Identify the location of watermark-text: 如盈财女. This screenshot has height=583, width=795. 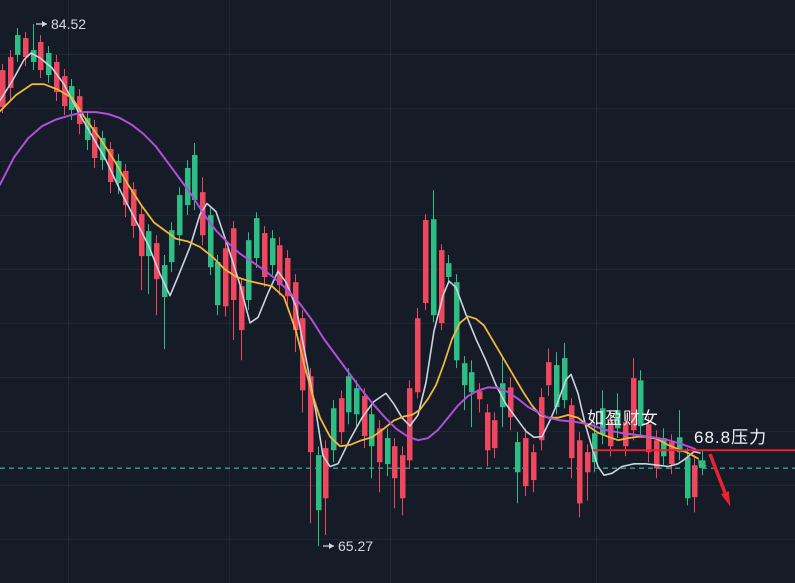
(623, 418).